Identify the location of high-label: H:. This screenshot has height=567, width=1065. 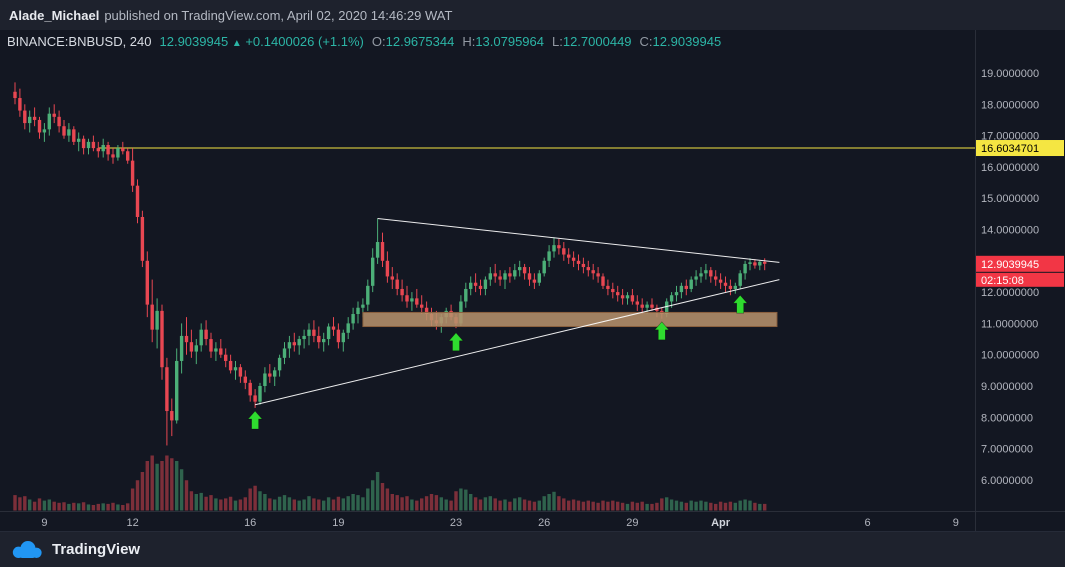
(469, 41).